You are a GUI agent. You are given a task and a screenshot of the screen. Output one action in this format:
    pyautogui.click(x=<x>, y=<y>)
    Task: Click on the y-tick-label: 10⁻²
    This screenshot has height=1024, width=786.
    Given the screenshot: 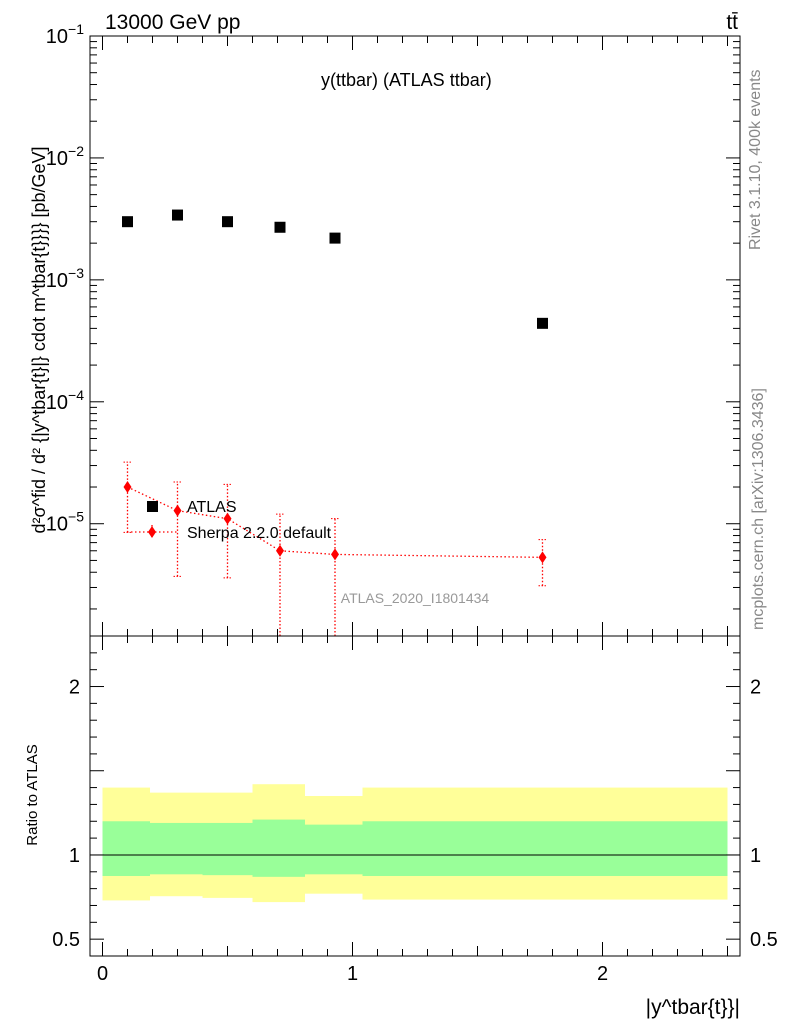 What is the action you would take?
    pyautogui.click(x=65, y=156)
    